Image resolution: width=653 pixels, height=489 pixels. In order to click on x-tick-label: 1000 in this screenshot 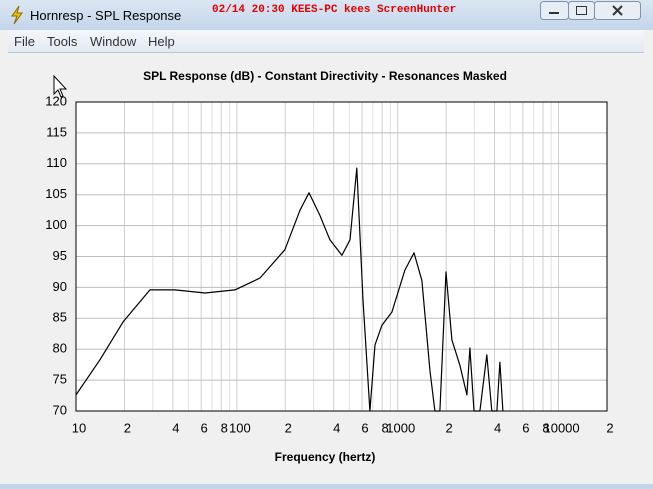, I will do `click(400, 427)`.